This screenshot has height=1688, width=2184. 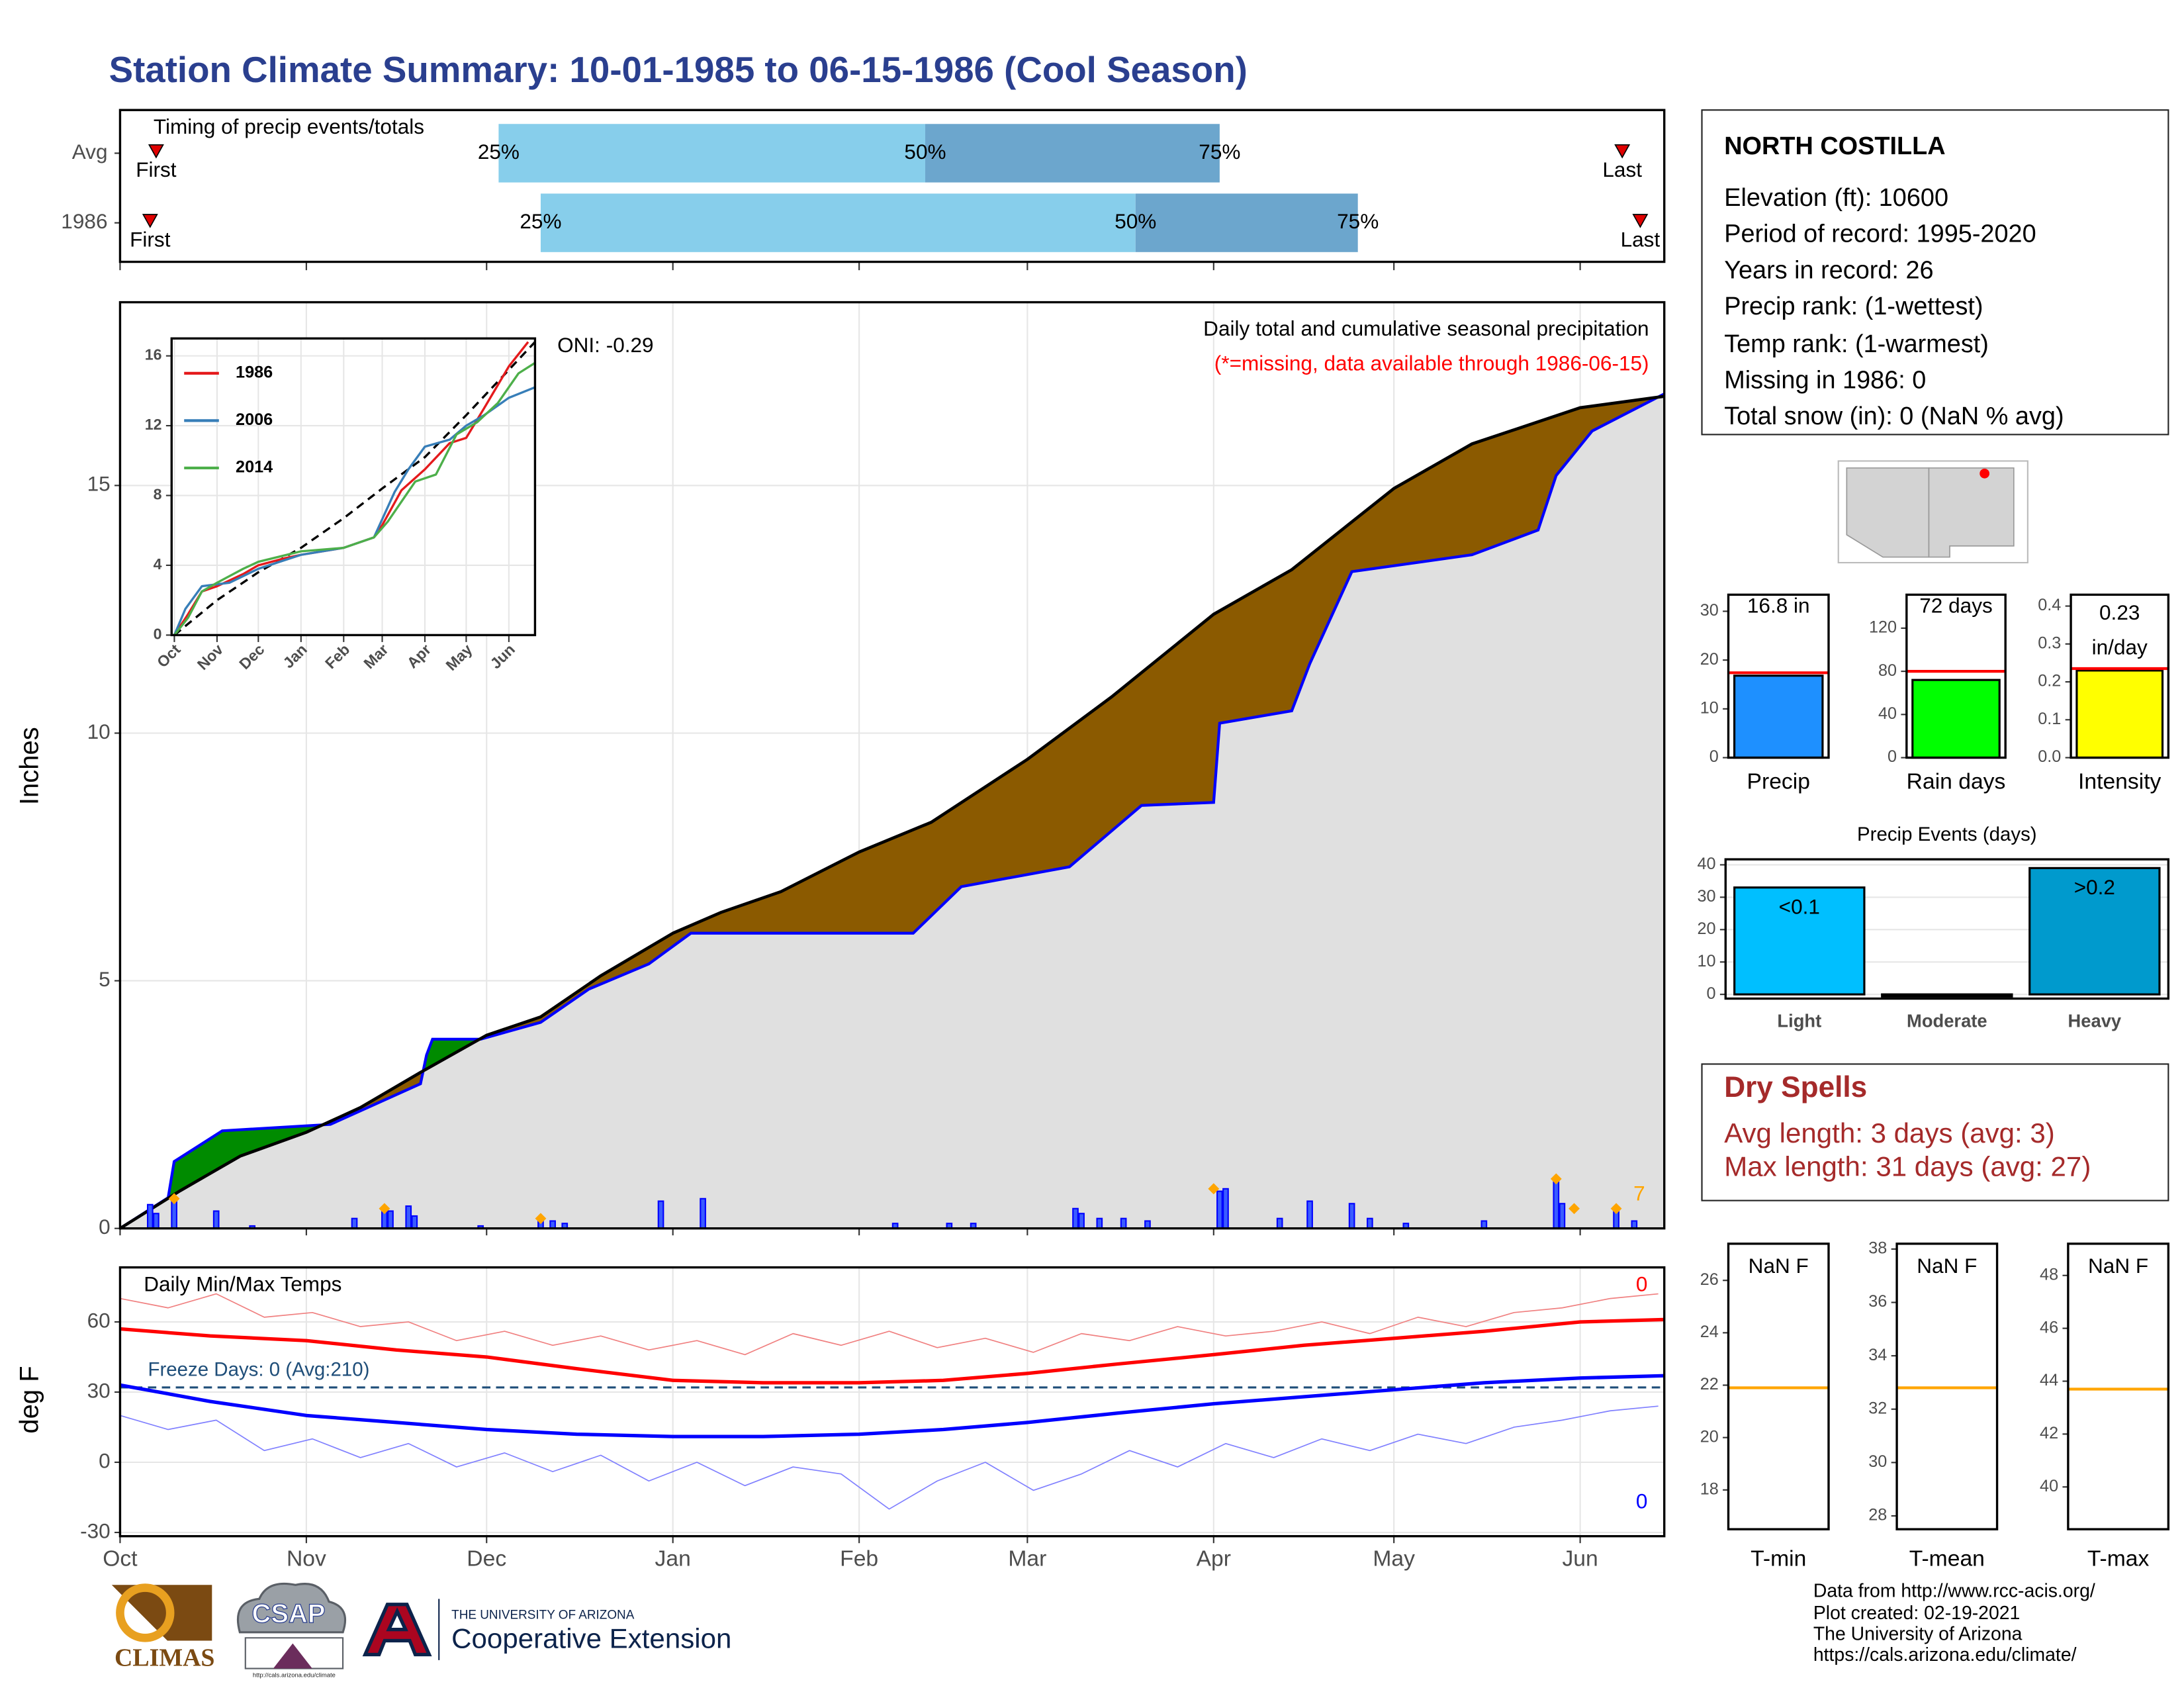 I want to click on x-tick-label: Jan, so click(x=673, y=1558).